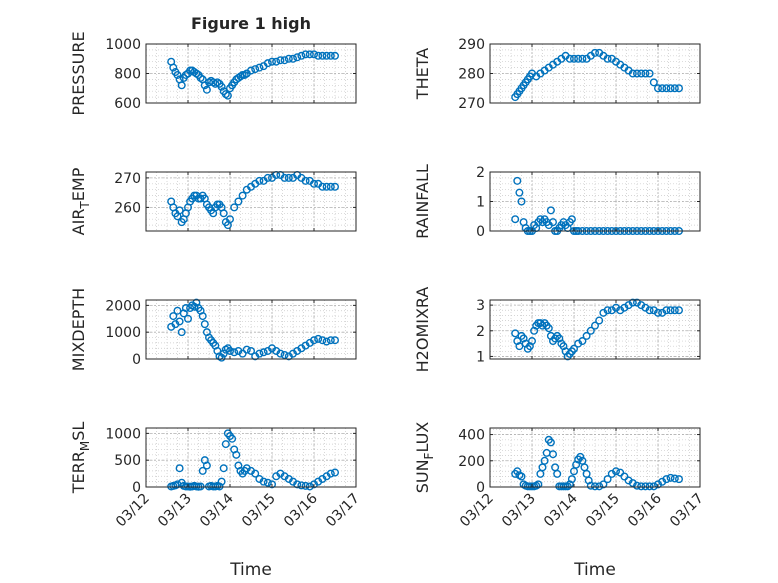 Image resolution: width=778 pixels, height=583 pixels. Describe the element at coordinates (471, 462) in the screenshot. I see `y-tick-label: 200` at that location.